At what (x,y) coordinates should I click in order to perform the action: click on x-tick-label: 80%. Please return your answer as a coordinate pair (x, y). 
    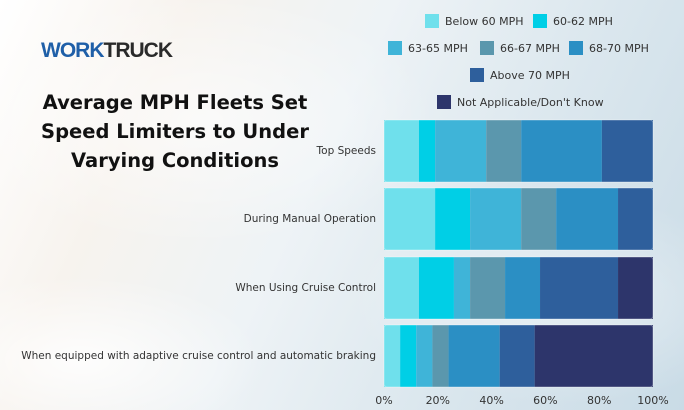
    Looking at the image, I should click on (599, 400).